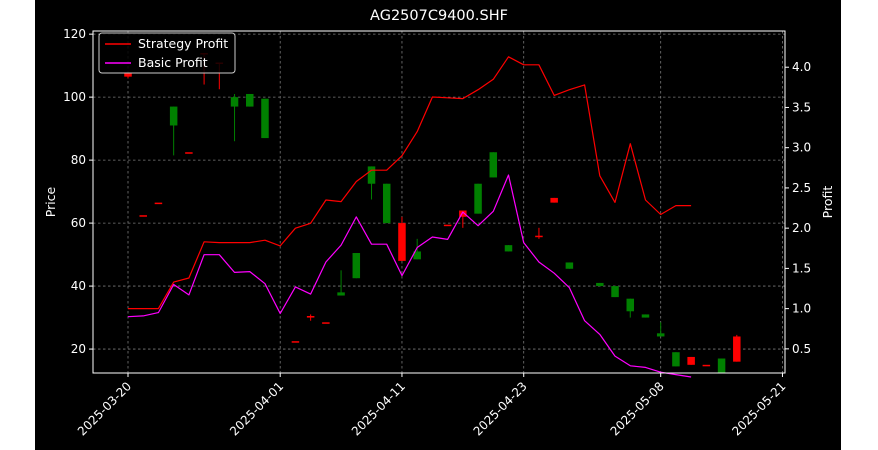 The image size is (878, 450). What do you see at coordinates (801, 107) in the screenshot?
I see `right-tick-label: 3.5` at bounding box center [801, 107].